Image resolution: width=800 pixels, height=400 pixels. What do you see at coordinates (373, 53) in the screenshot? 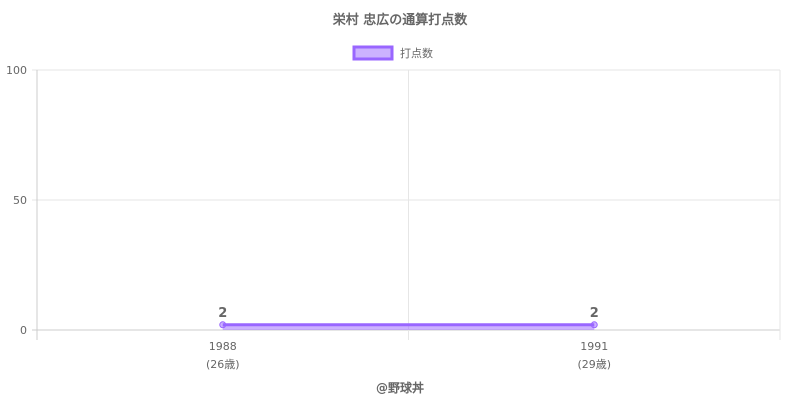
I see `legend-swatch` at bounding box center [373, 53].